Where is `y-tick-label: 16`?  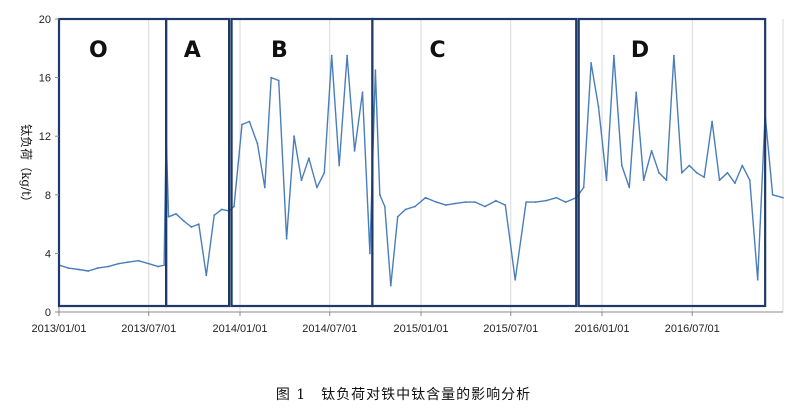
y-tick-label: 16 is located at coordinates (45, 79).